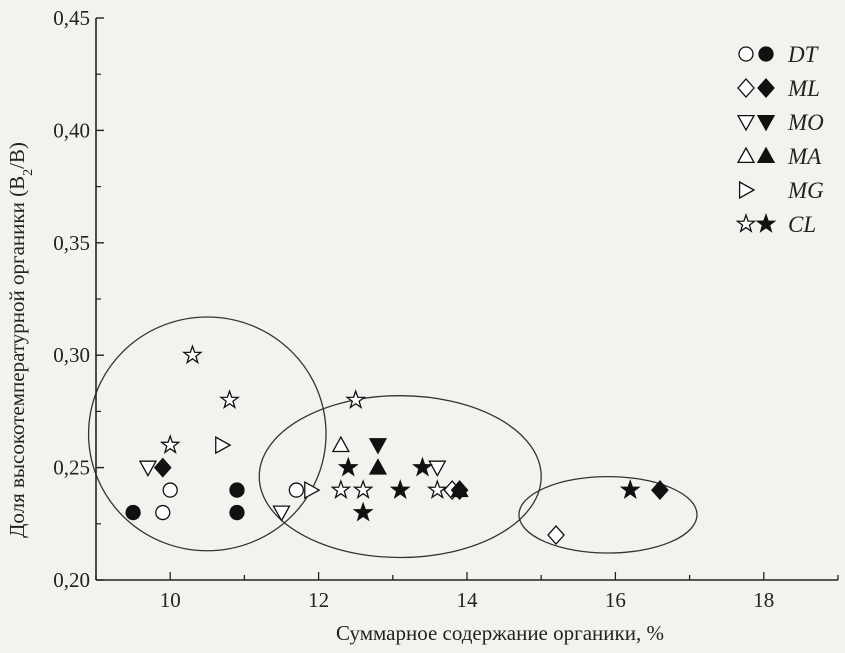 This screenshot has width=845, height=653. Describe the element at coordinates (71, 468) in the screenshot. I see `y-tick-label: 0,25` at that location.